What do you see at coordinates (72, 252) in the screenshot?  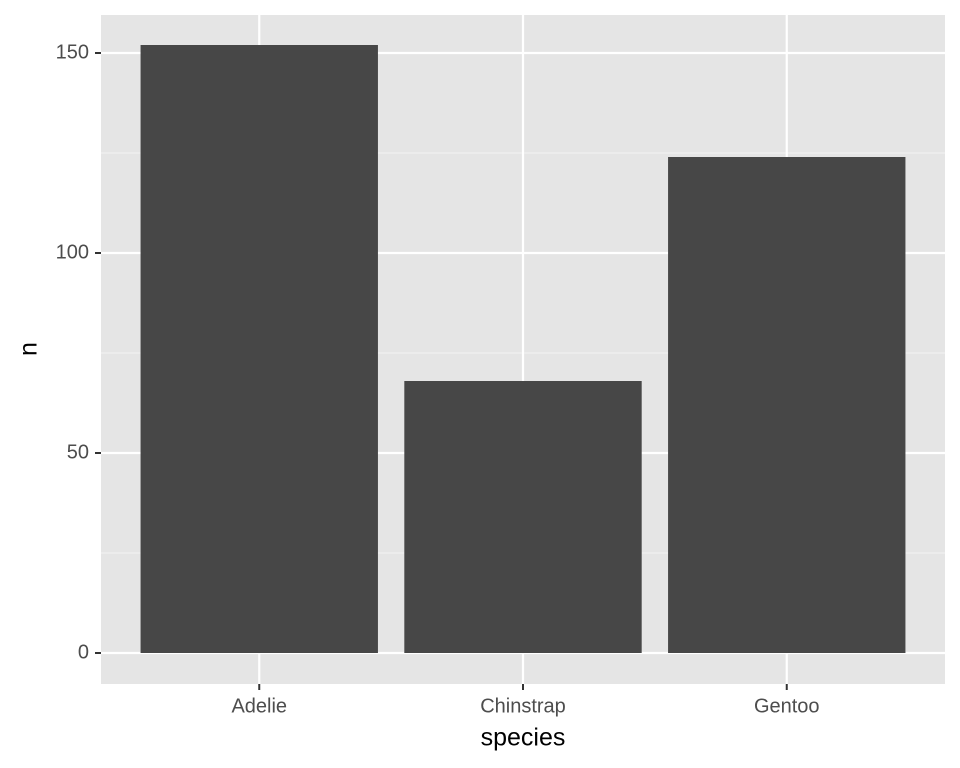 I see `y-tick-label: 100` at bounding box center [72, 252].